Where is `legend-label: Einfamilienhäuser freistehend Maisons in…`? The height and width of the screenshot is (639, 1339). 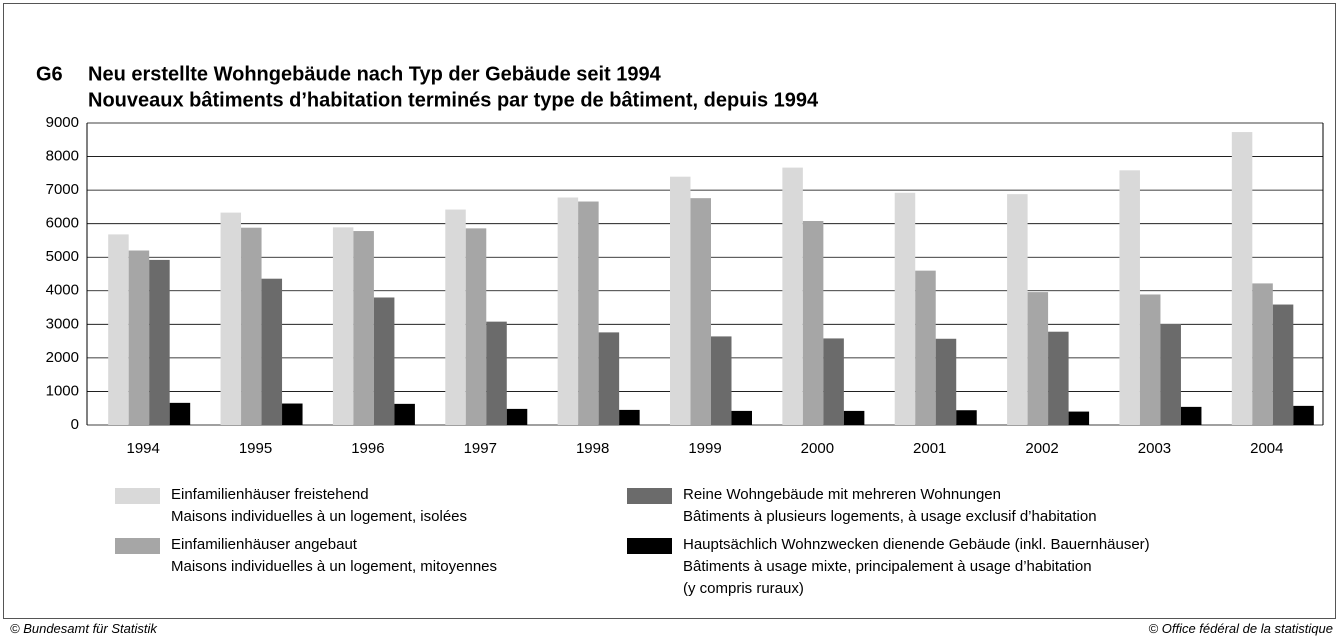 legend-label: Einfamilienhäuser freistehend Maisons in… is located at coordinates (319, 505).